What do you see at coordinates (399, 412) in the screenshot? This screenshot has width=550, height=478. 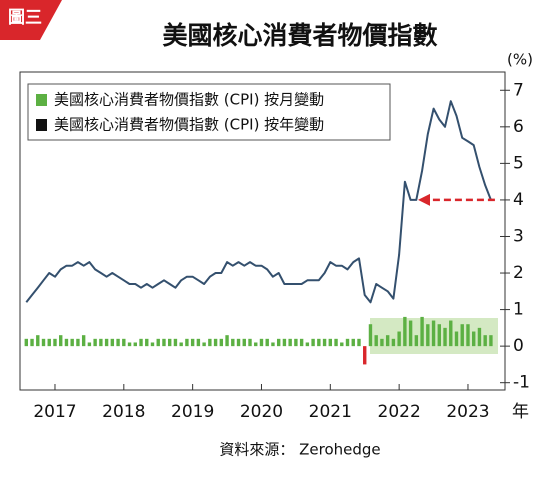 I see `x-tick-label: 2022` at bounding box center [399, 412].